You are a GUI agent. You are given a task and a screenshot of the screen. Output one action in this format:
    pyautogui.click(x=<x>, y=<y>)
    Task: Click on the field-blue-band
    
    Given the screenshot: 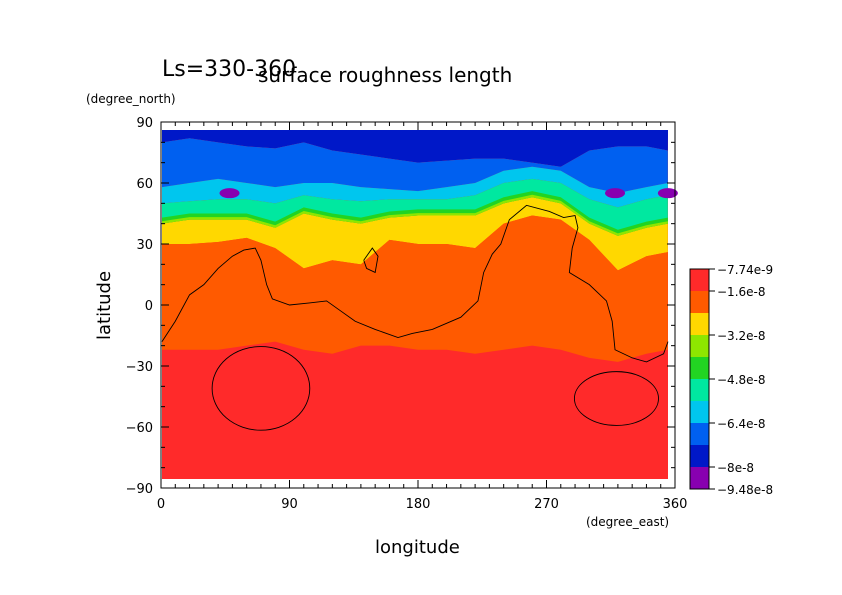 What is the action you would take?
    pyautogui.click(x=415, y=166)
    